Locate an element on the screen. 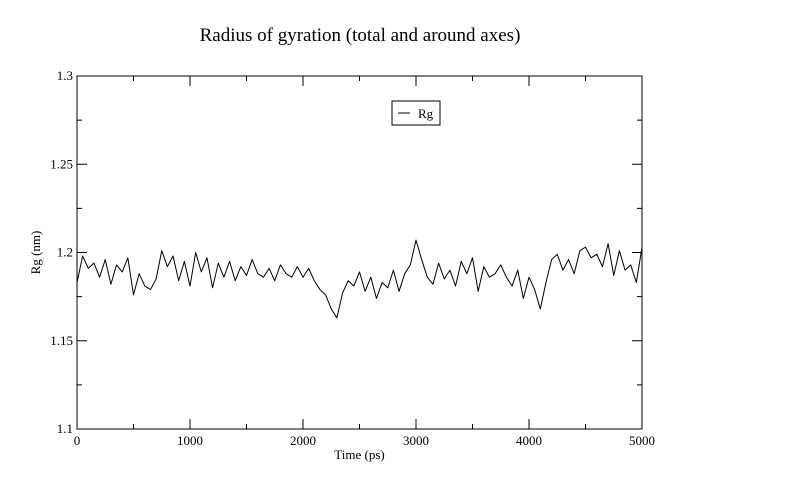  legend: Rg is located at coordinates (416, 113).